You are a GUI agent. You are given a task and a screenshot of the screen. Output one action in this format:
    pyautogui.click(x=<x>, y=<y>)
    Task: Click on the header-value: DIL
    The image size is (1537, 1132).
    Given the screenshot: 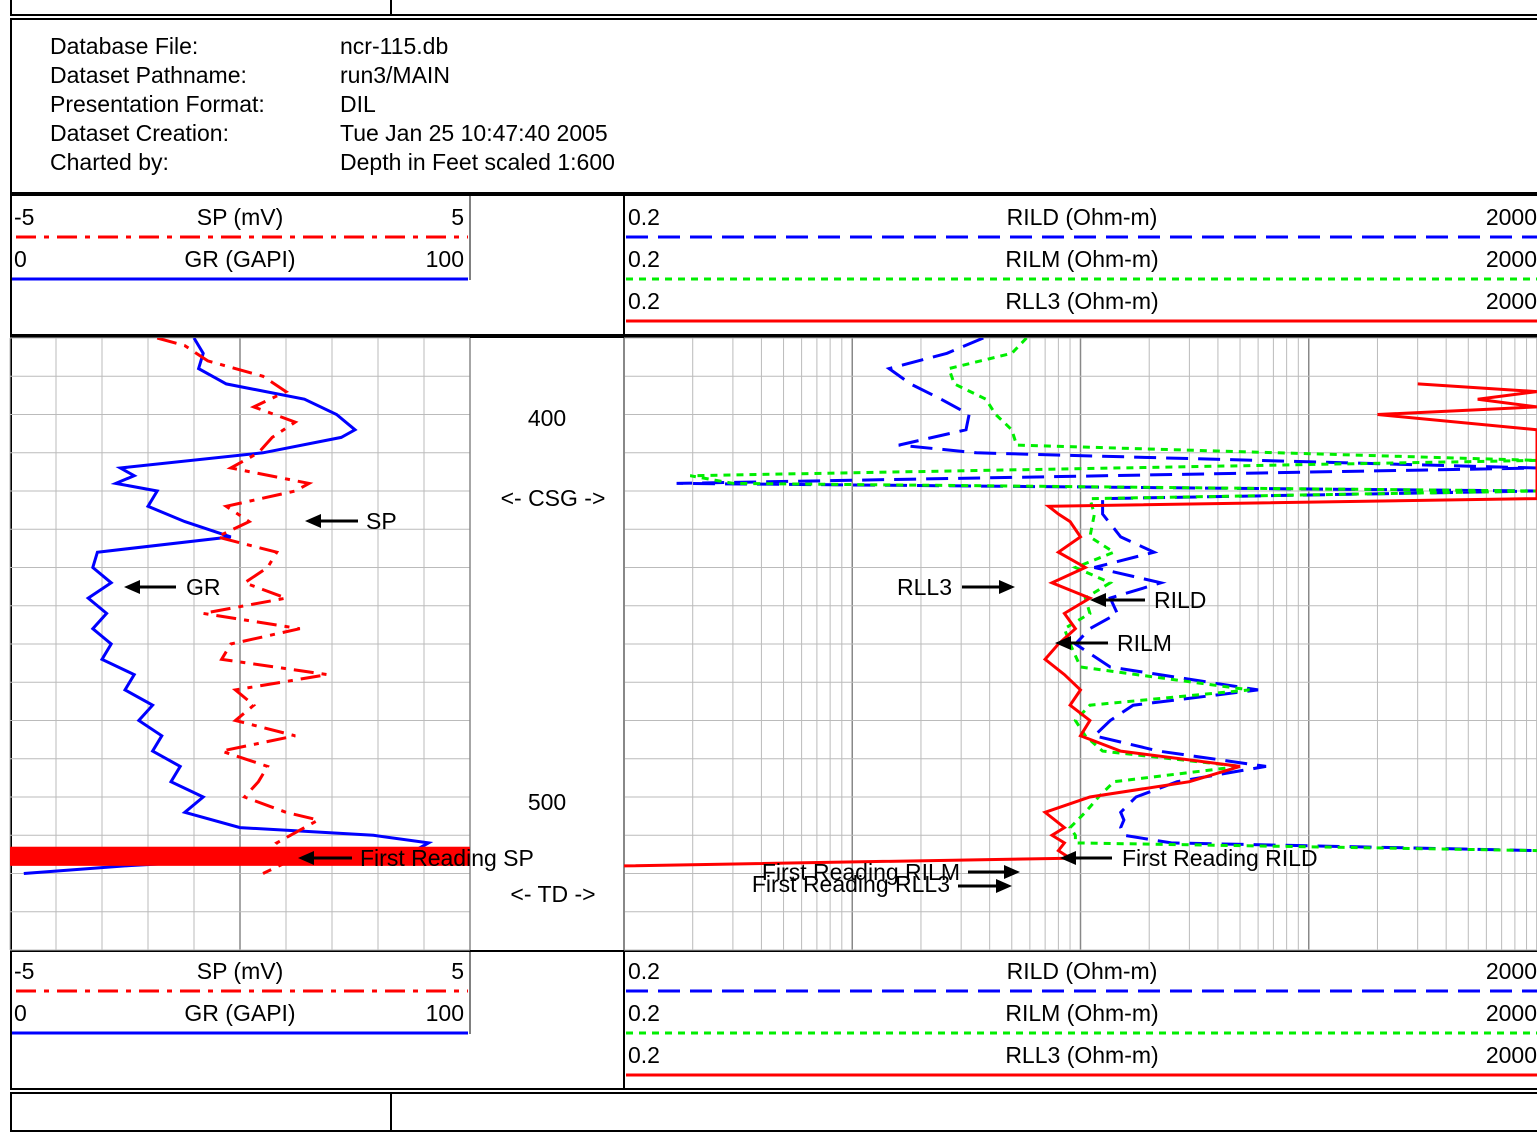 What is the action you would take?
    pyautogui.click(x=358, y=104)
    